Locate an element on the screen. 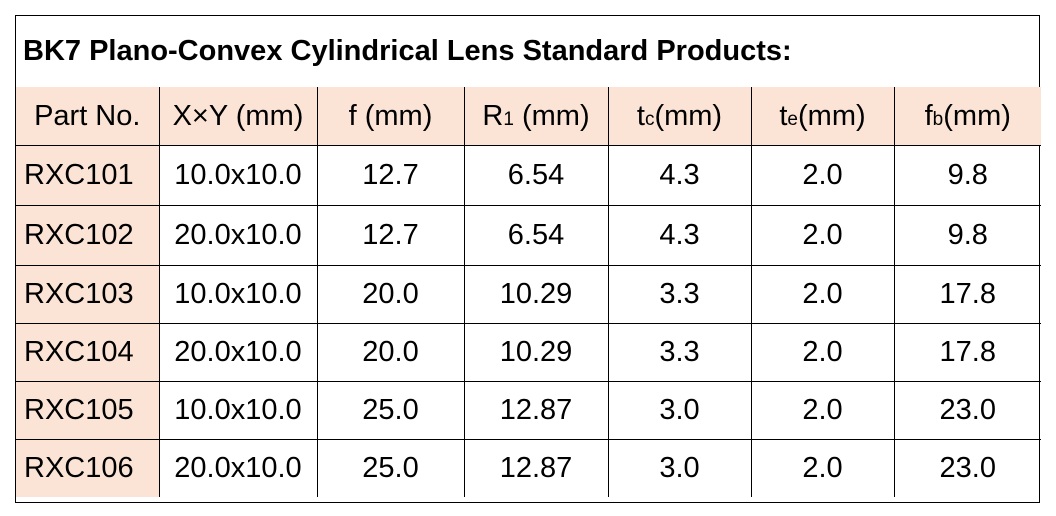  table-row: RXC102 20.0x10.0 12.7 6.54 4.3 2.0 9.8 is located at coordinates (528, 235).